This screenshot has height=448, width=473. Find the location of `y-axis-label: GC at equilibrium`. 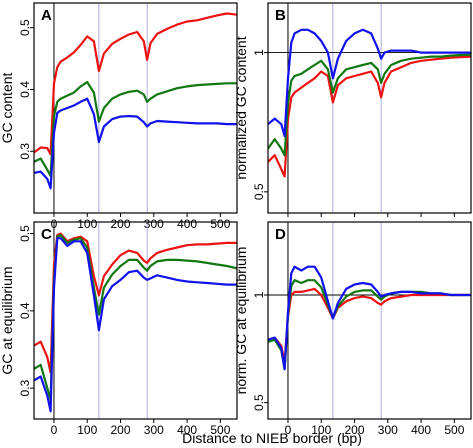

y-axis-label: GC at equilibrium is located at coordinates (7, 320).